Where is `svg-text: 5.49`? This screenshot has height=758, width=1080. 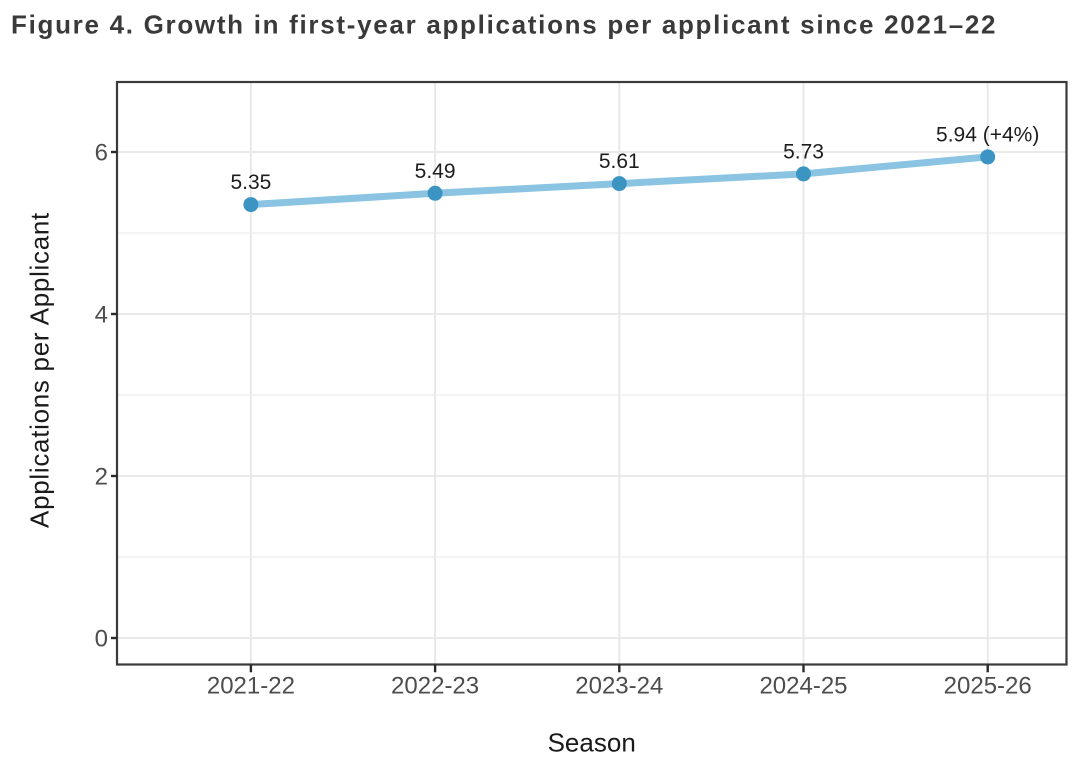 svg-text: 5.49 is located at coordinates (435, 171).